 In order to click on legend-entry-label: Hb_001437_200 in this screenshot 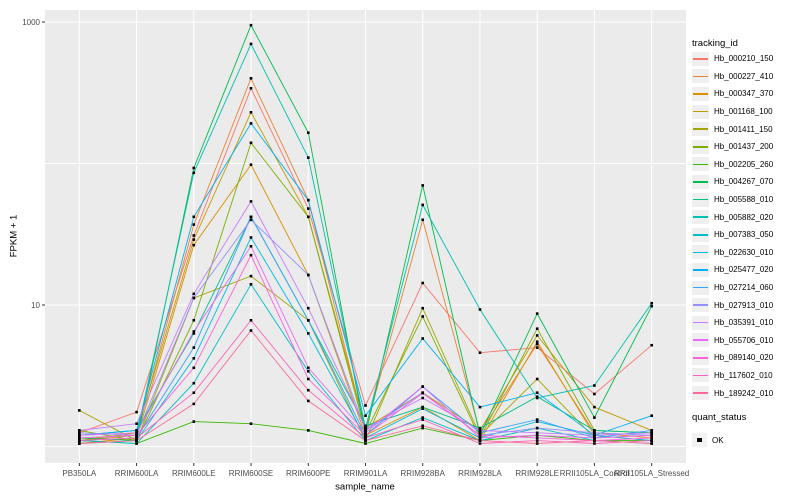, I will do `click(744, 147)`.